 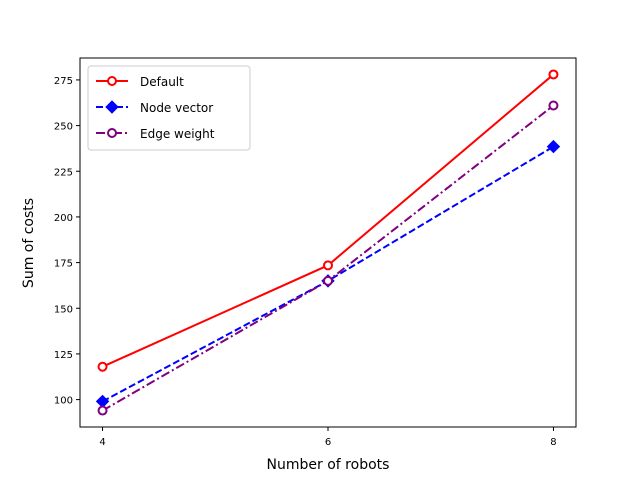 I want to click on legend-box, so click(x=169, y=108).